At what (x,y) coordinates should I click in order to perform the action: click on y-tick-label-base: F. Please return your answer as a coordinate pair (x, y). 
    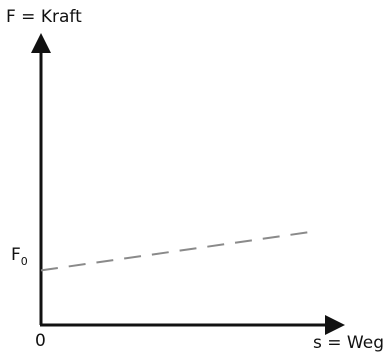
    Looking at the image, I should click on (16, 255).